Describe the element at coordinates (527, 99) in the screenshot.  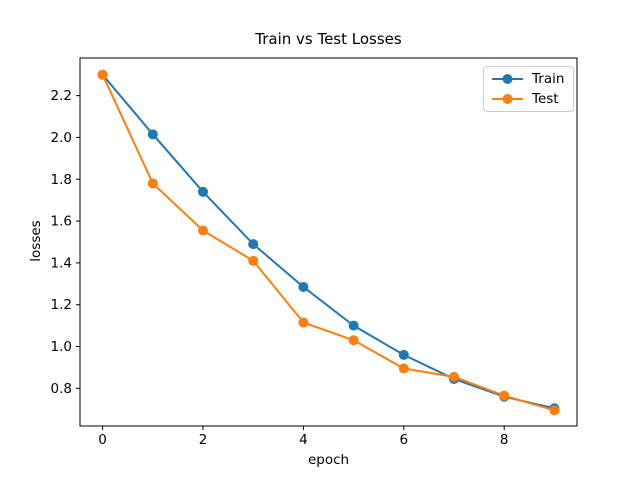
I see `legend-item-test: Test` at that location.